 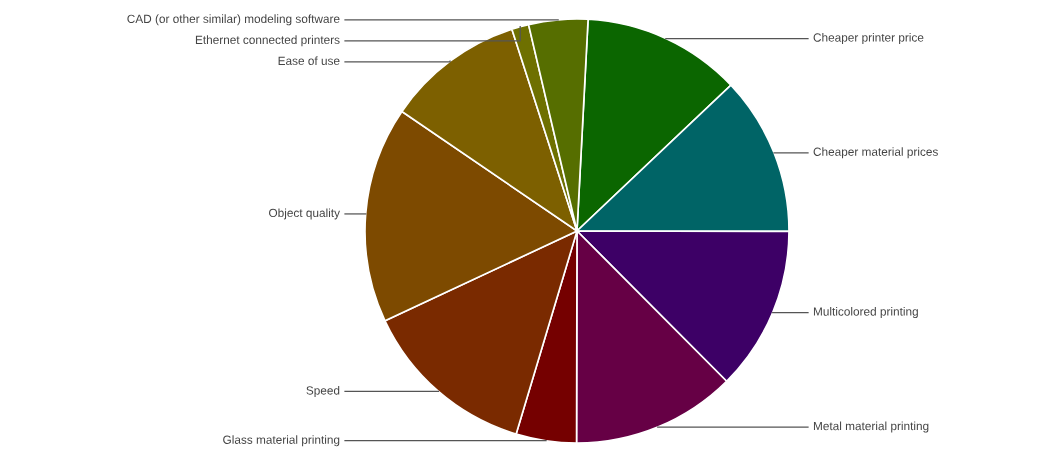 What do you see at coordinates (868, 39) in the screenshot?
I see `slice-label: Cheaper printer price` at bounding box center [868, 39].